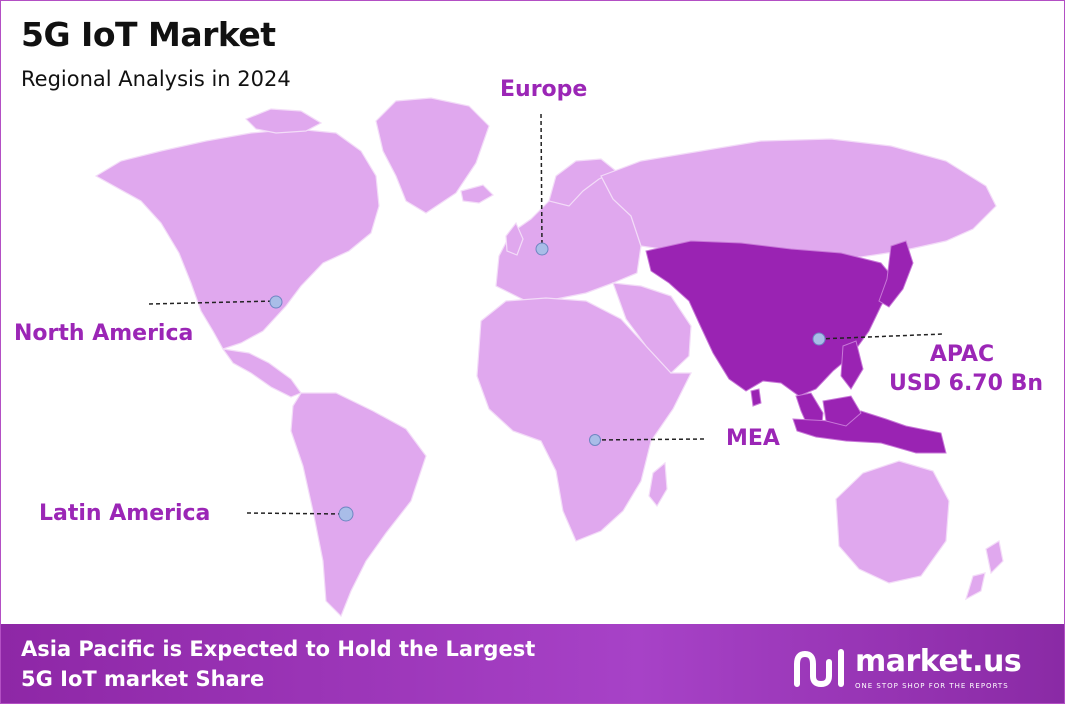 The height and width of the screenshot is (704, 1065). I want to click on apac-mainland-shape, so click(771, 318).